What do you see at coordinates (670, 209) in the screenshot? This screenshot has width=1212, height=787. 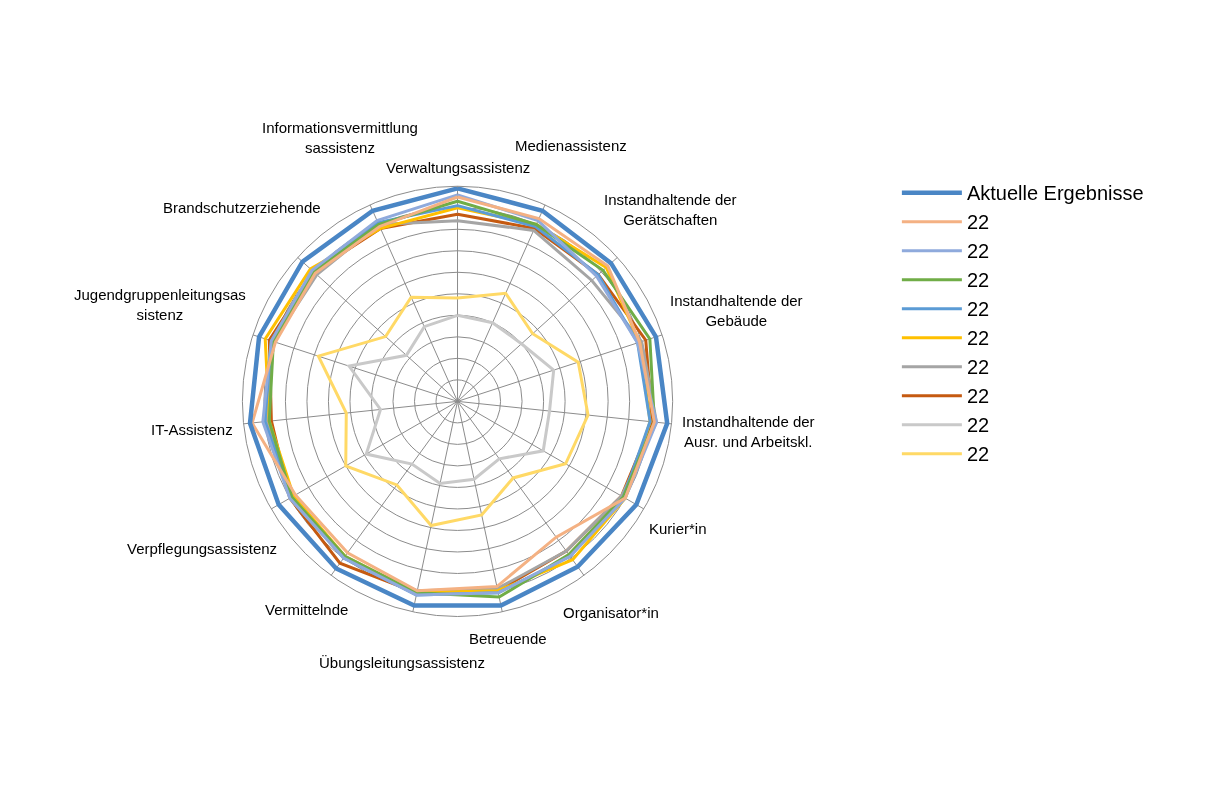 I see `spoke-label: Instandhaltende der Gerätschaften` at bounding box center [670, 209].